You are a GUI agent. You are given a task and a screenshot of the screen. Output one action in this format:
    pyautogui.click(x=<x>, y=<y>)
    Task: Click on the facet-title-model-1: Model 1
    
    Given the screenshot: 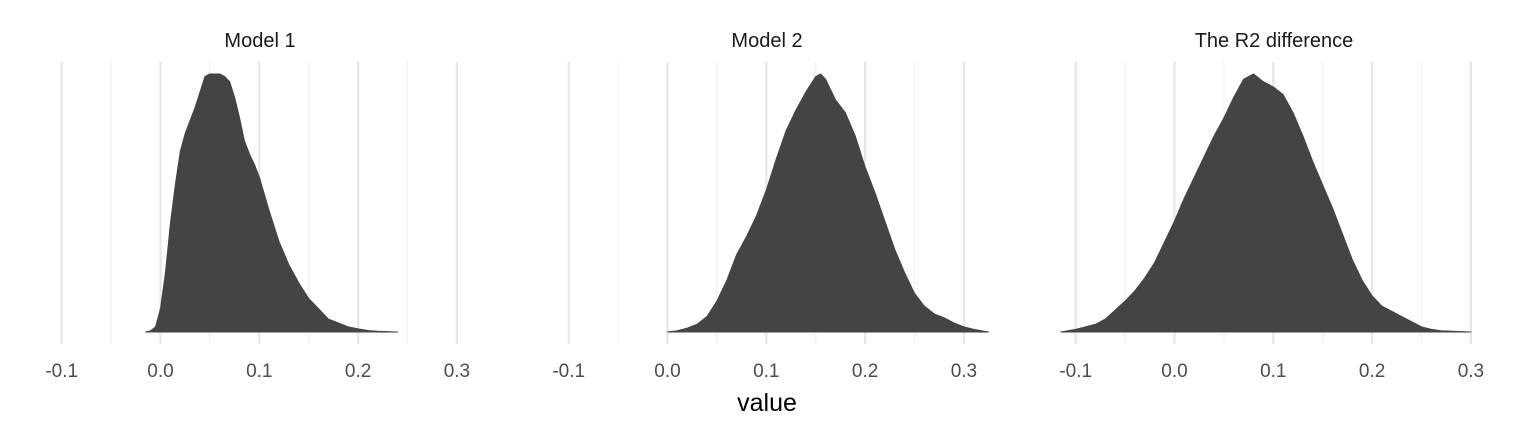 What is the action you would take?
    pyautogui.click(x=259, y=41)
    